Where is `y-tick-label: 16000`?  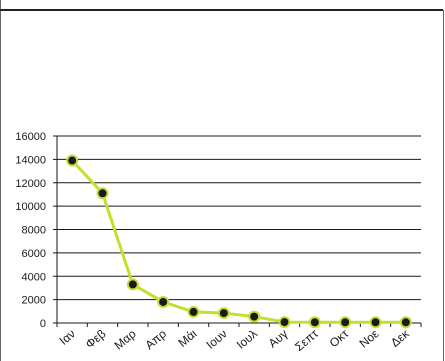 y-tick-label: 16000 is located at coordinates (30, 137).